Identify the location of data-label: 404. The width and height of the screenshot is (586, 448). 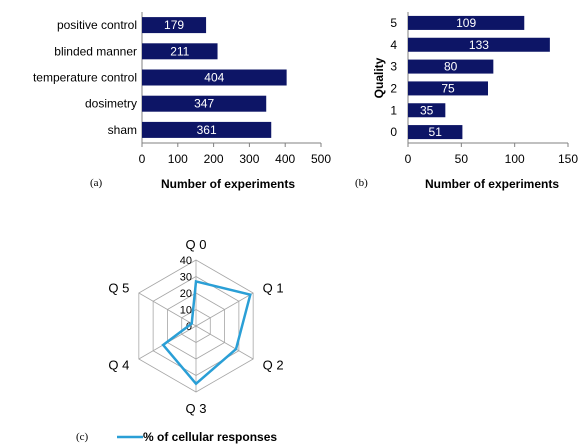
(214, 78).